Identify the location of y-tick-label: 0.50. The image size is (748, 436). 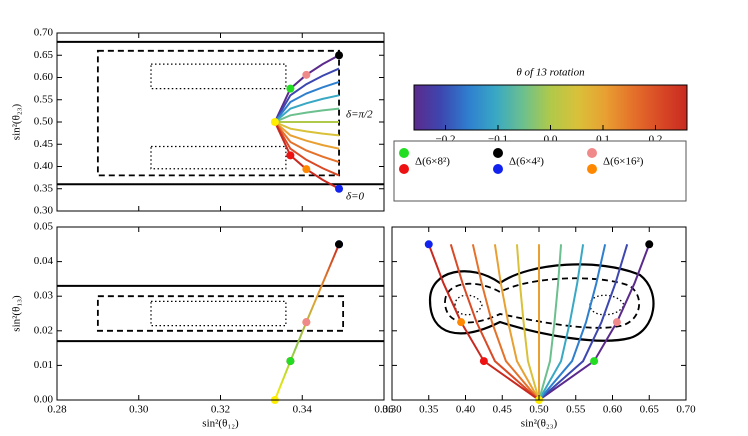
(44, 122).